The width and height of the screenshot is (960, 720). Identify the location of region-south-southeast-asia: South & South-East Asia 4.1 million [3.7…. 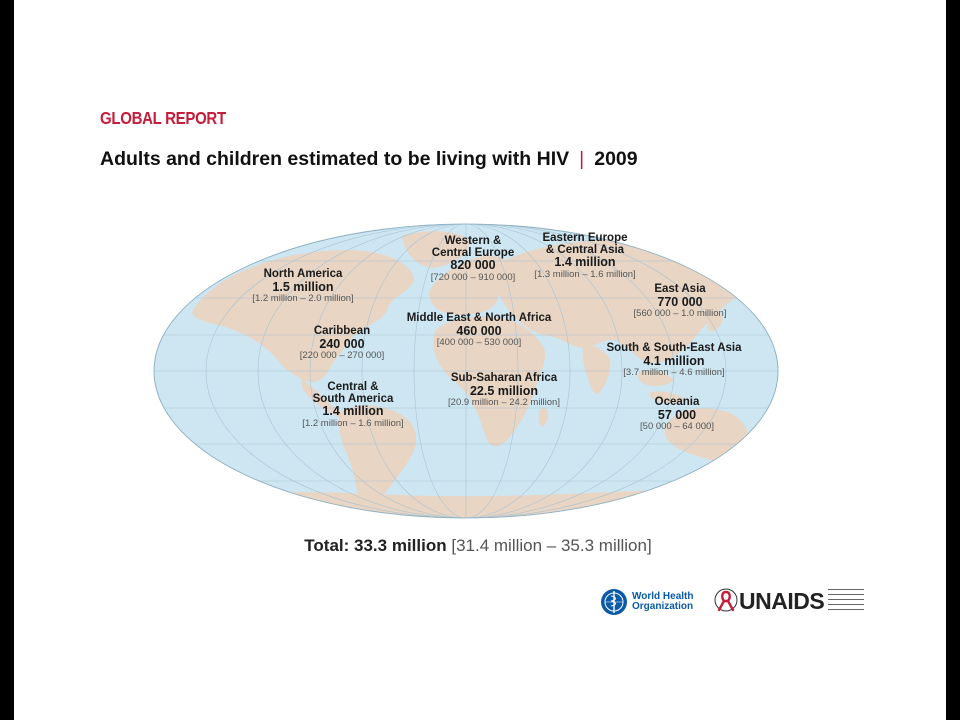
(674, 360).